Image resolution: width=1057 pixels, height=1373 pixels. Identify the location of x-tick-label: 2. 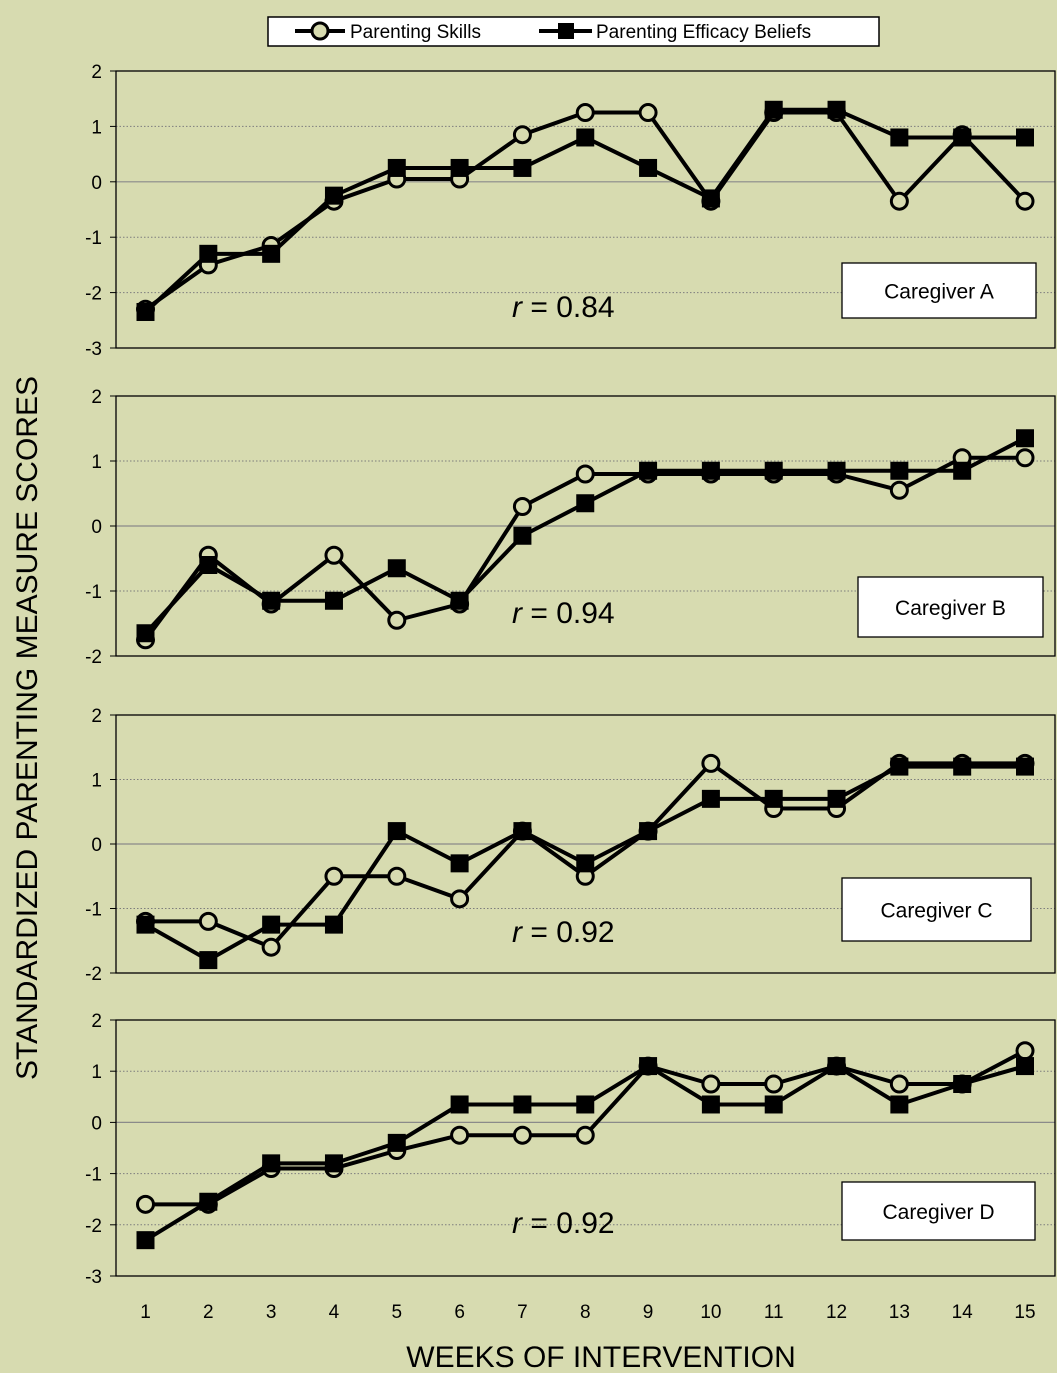
(208, 1312).